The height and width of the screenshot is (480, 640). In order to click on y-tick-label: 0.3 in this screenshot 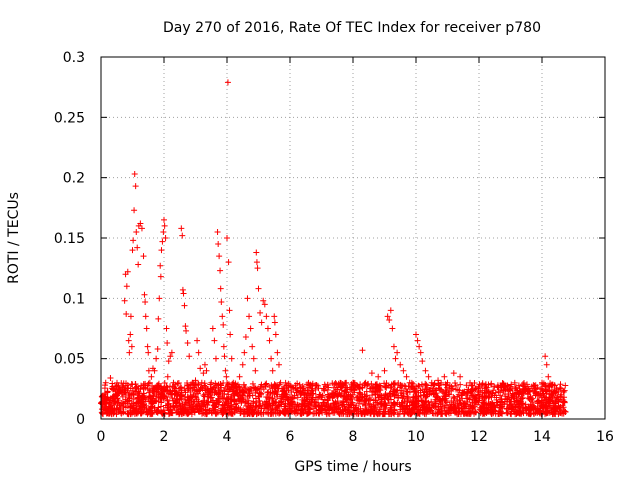, I will do `click(74, 58)`.